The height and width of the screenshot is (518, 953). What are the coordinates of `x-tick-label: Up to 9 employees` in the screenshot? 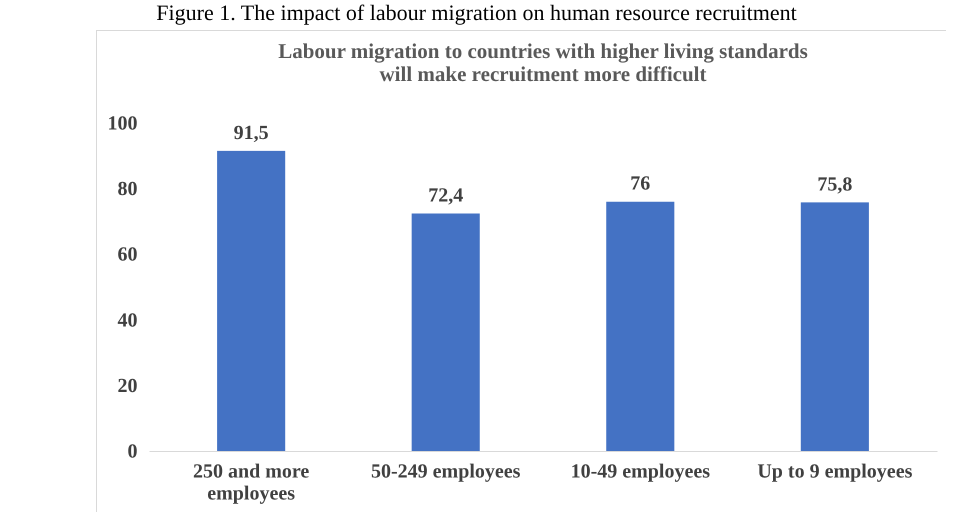 It's located at (835, 471).